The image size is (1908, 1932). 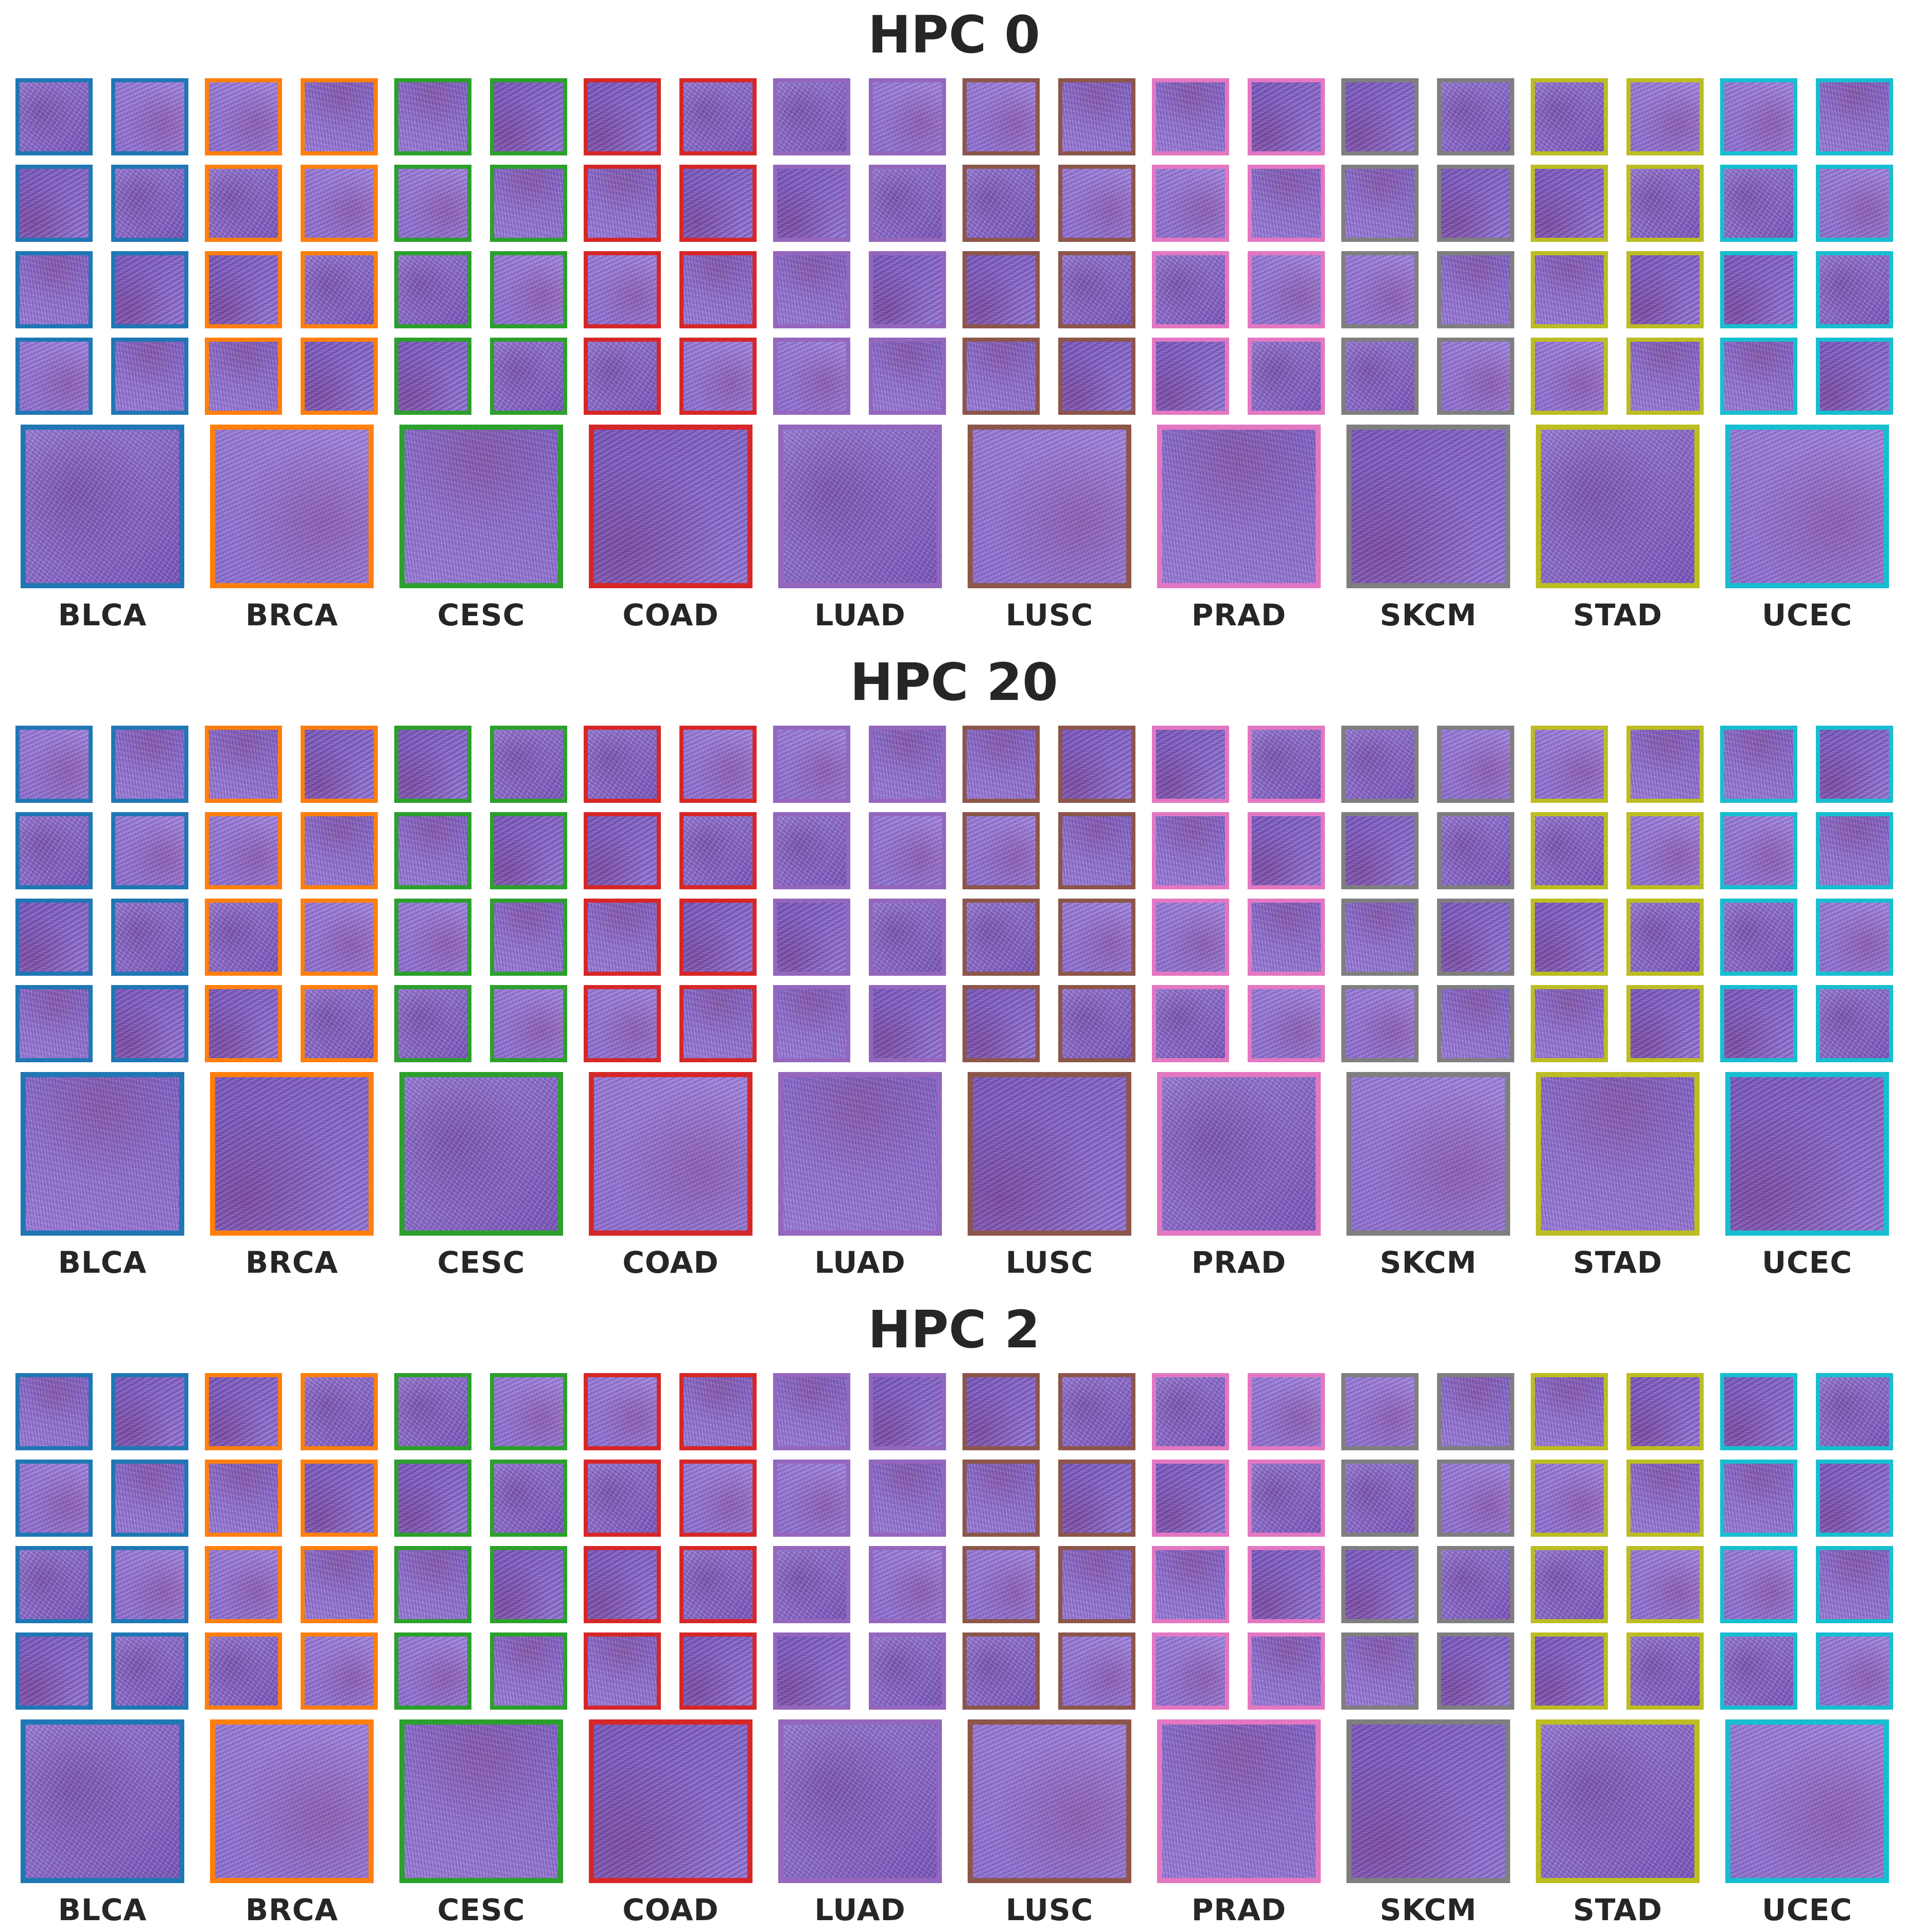 What do you see at coordinates (1428, 1262) in the screenshot?
I see `cancer-type-label: SKCM` at bounding box center [1428, 1262].